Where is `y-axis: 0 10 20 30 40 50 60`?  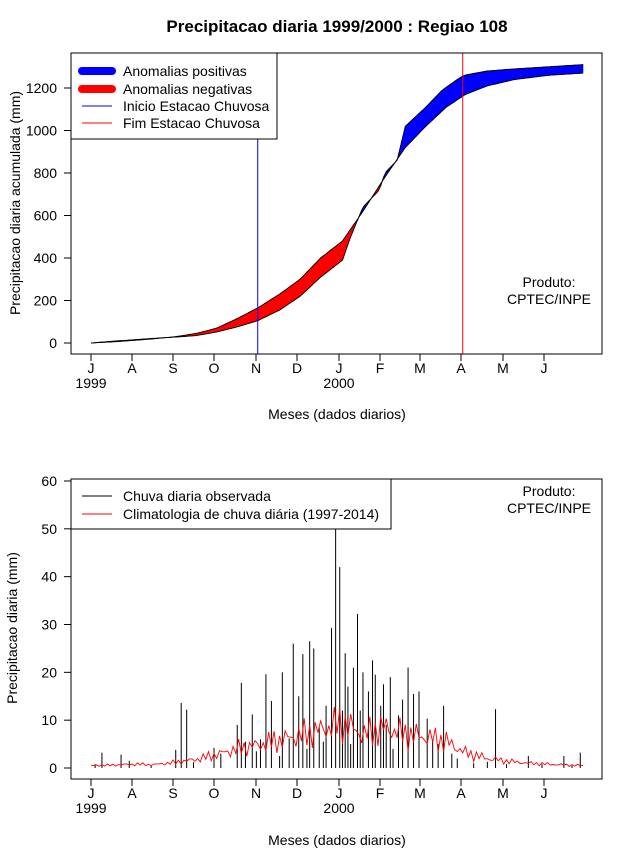
y-axis: 0 10 20 30 40 50 60 is located at coordinates (56, 624).